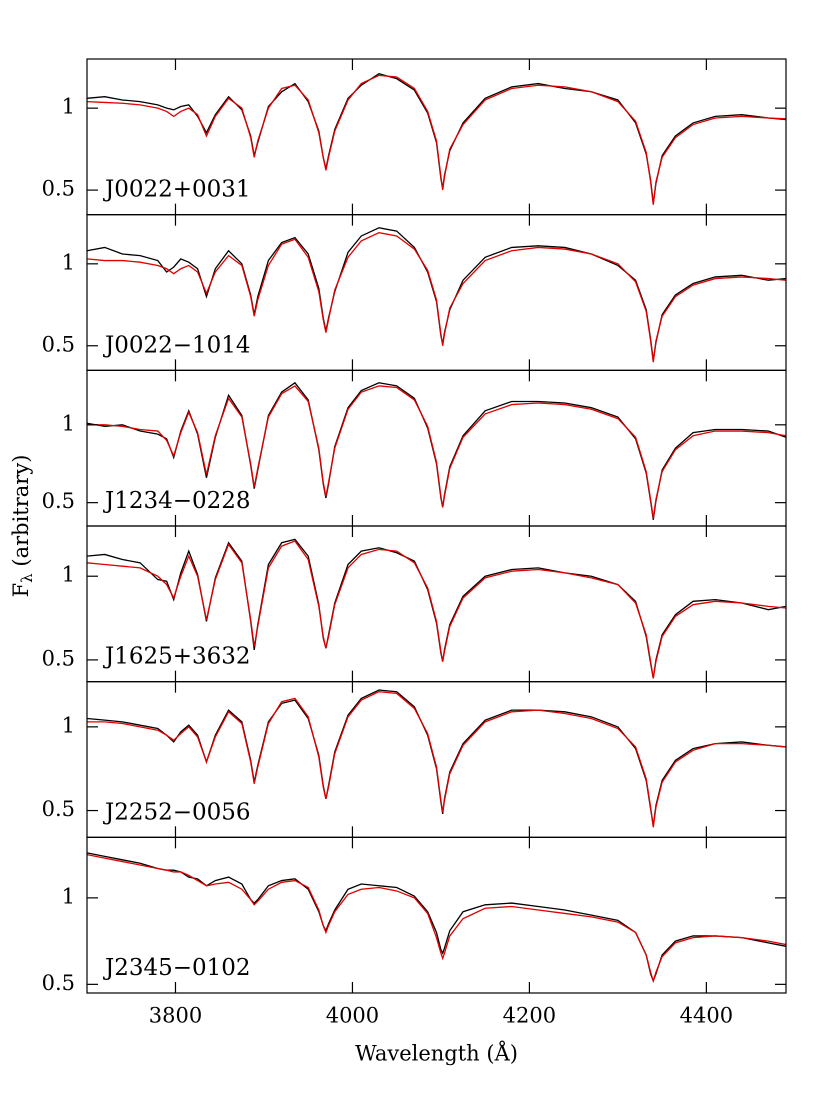 The image size is (830, 1106). Describe the element at coordinates (436, 1053) in the screenshot. I see `x-axis-label: Wavelength (Å)` at that location.